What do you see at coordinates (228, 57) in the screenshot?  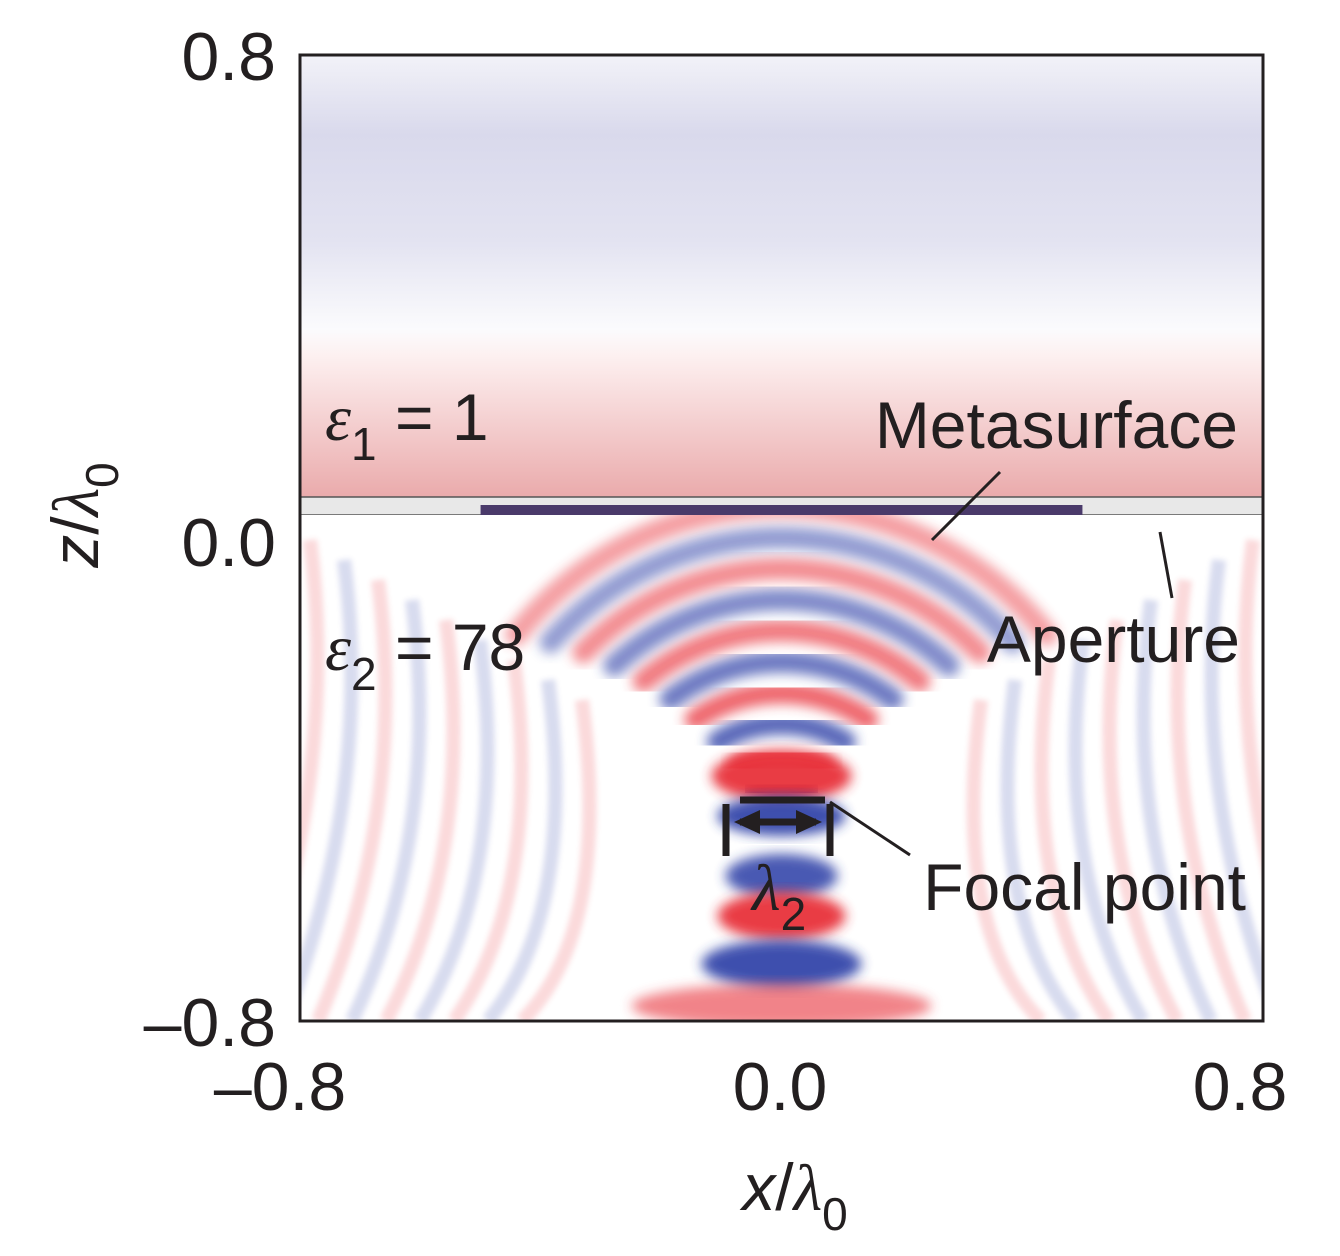 I see `y-tick-top: 0.8` at bounding box center [228, 57].